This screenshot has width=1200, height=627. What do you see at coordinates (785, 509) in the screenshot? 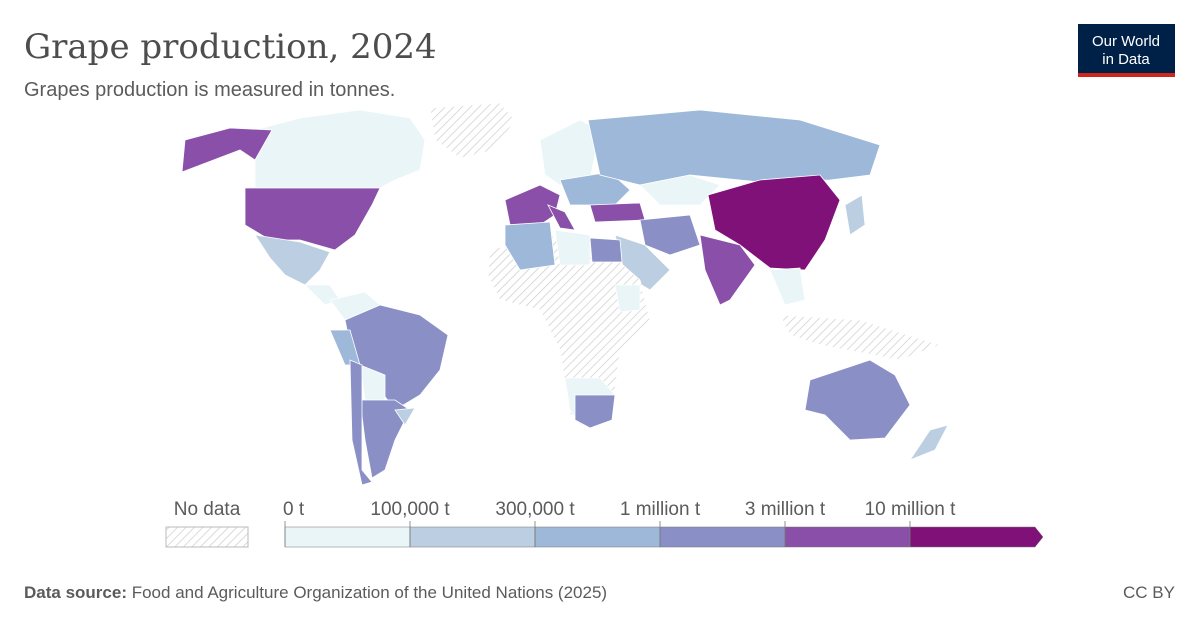
I see `legend-label: 3 million t` at bounding box center [785, 509].